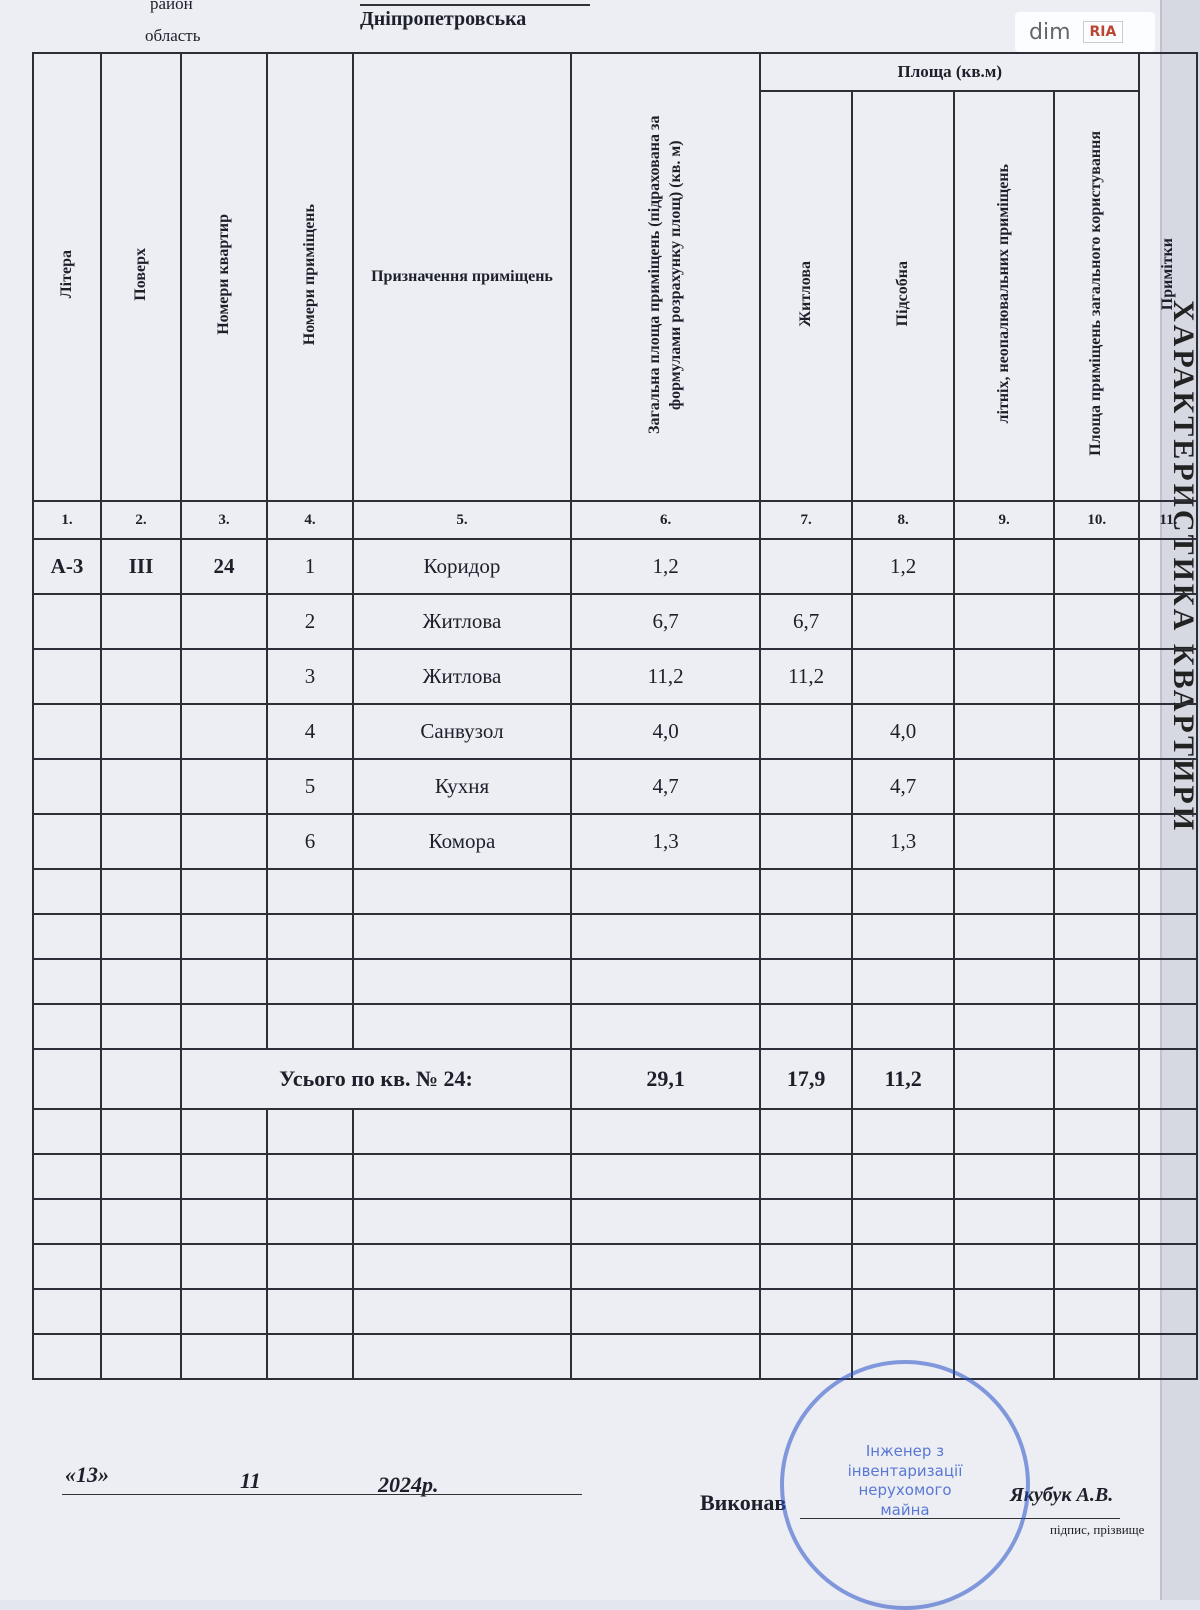  Describe the element at coordinates (615, 566) in the screenshot. I see `room-row: А-3 ІІІ 24 1 Коридор 1,2 1,2` at that location.